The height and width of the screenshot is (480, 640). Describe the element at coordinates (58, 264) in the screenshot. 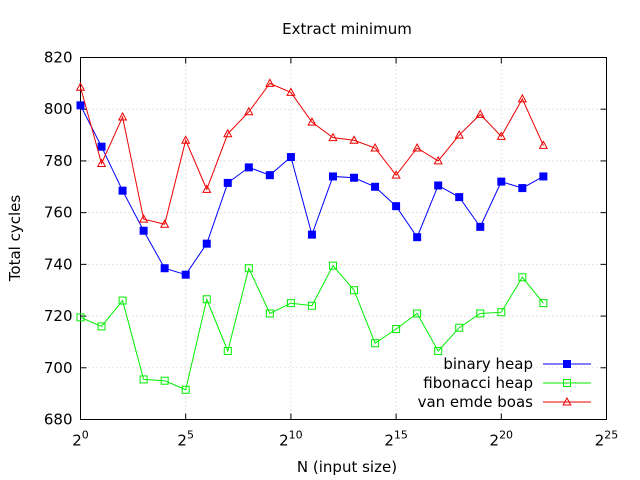

I see `y-tick-label: 740` at that location.